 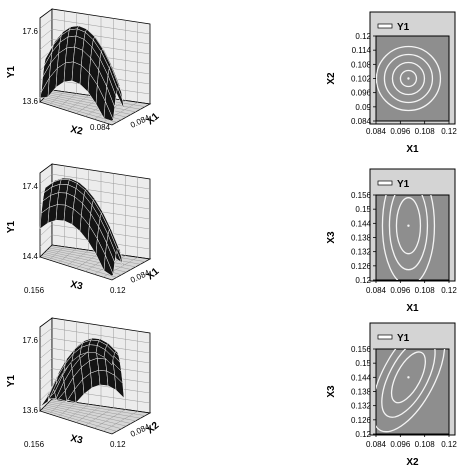 I want to click on x-tick-1: 0.084, so click(x=100, y=127).